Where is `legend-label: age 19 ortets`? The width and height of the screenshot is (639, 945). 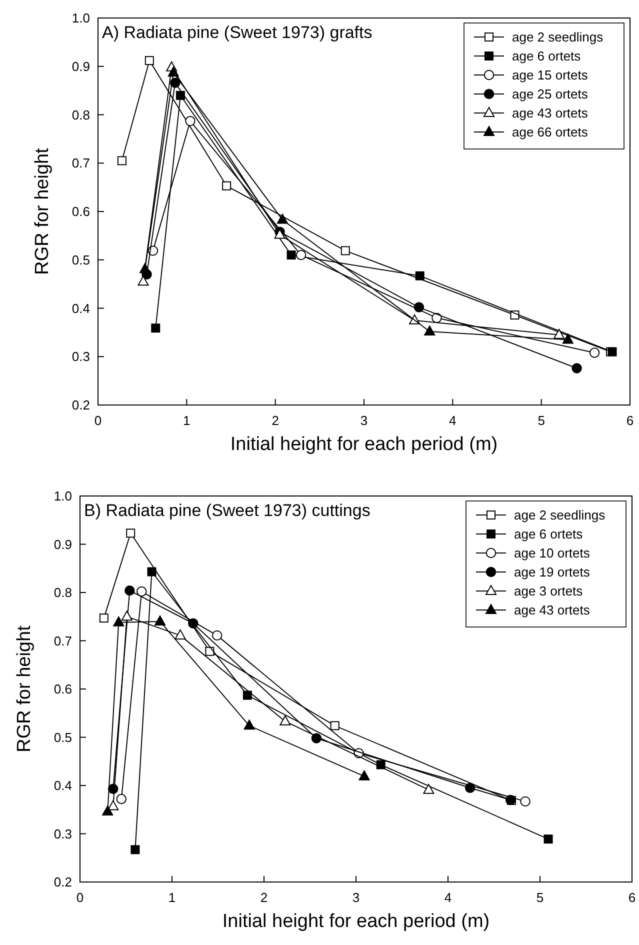 legend-label: age 19 ortets is located at coordinates (552, 572).